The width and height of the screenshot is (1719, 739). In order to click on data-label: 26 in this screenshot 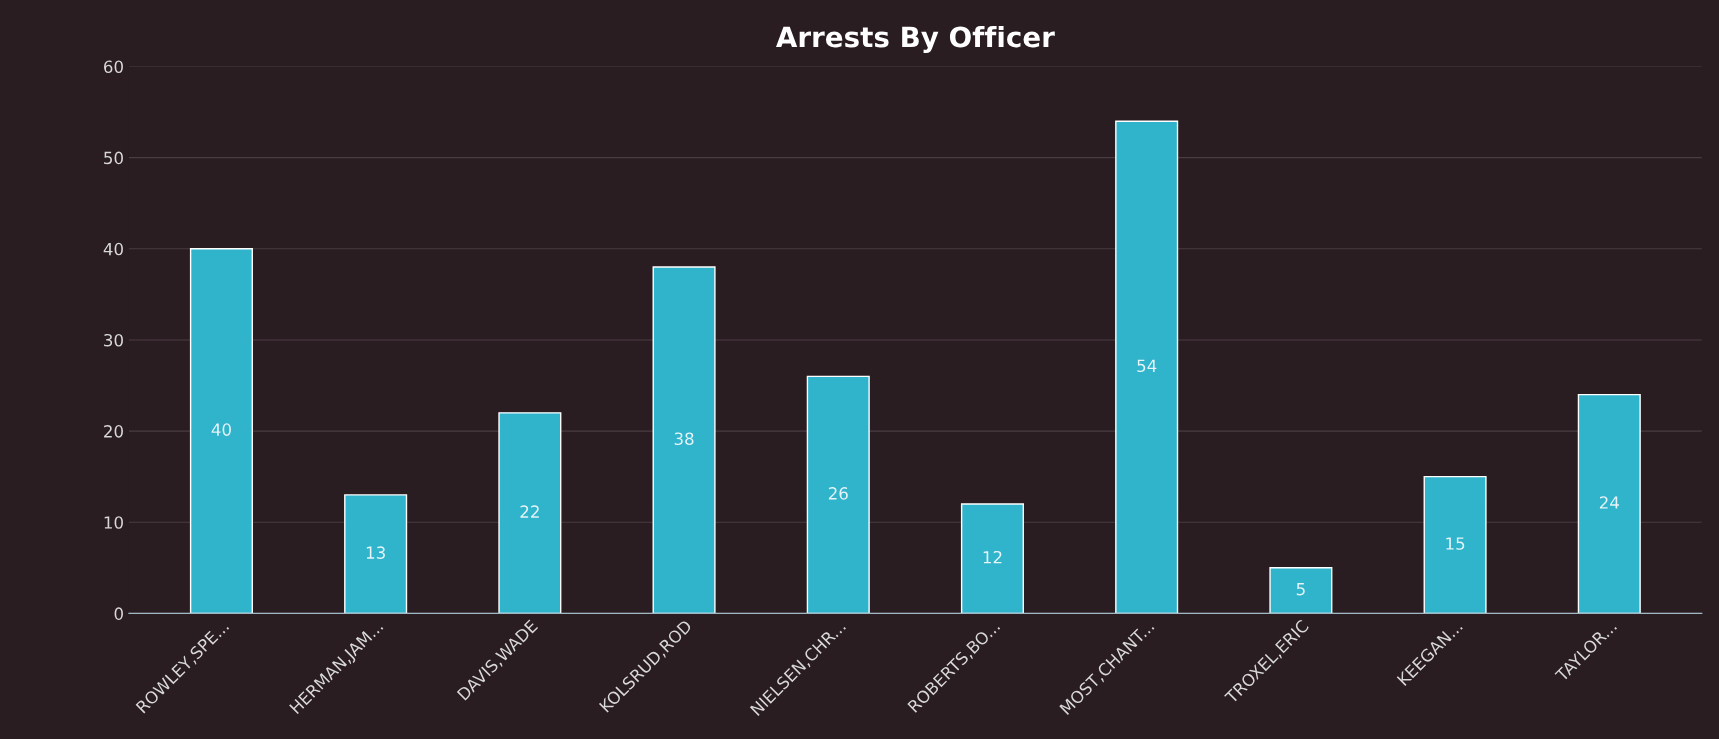, I will do `click(838, 493)`.